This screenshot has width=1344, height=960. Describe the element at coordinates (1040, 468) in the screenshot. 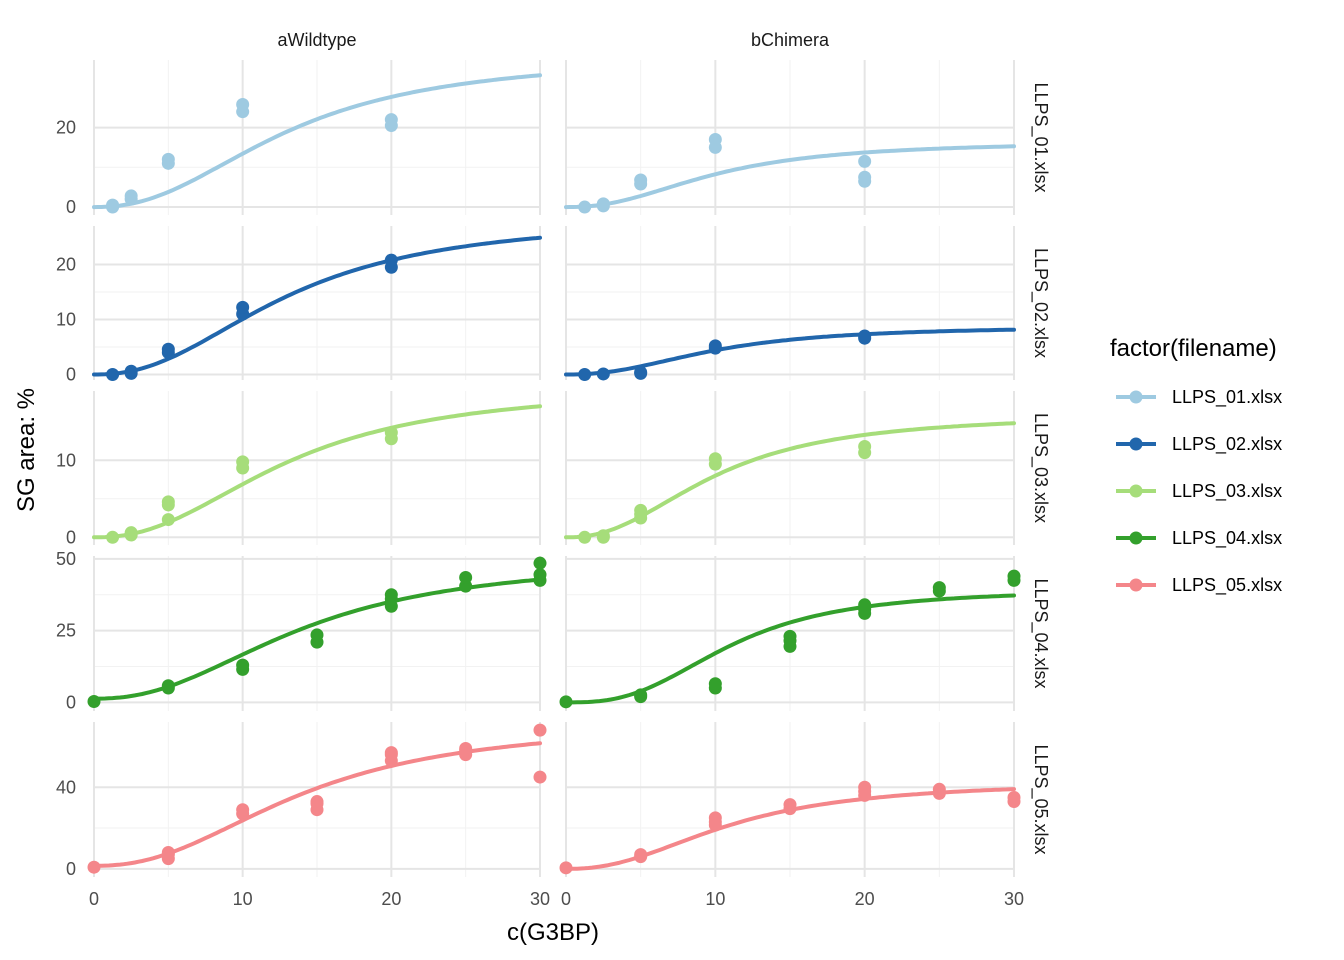

I see `facet-strip-row-2: LLPS_03.xlsx` at that location.